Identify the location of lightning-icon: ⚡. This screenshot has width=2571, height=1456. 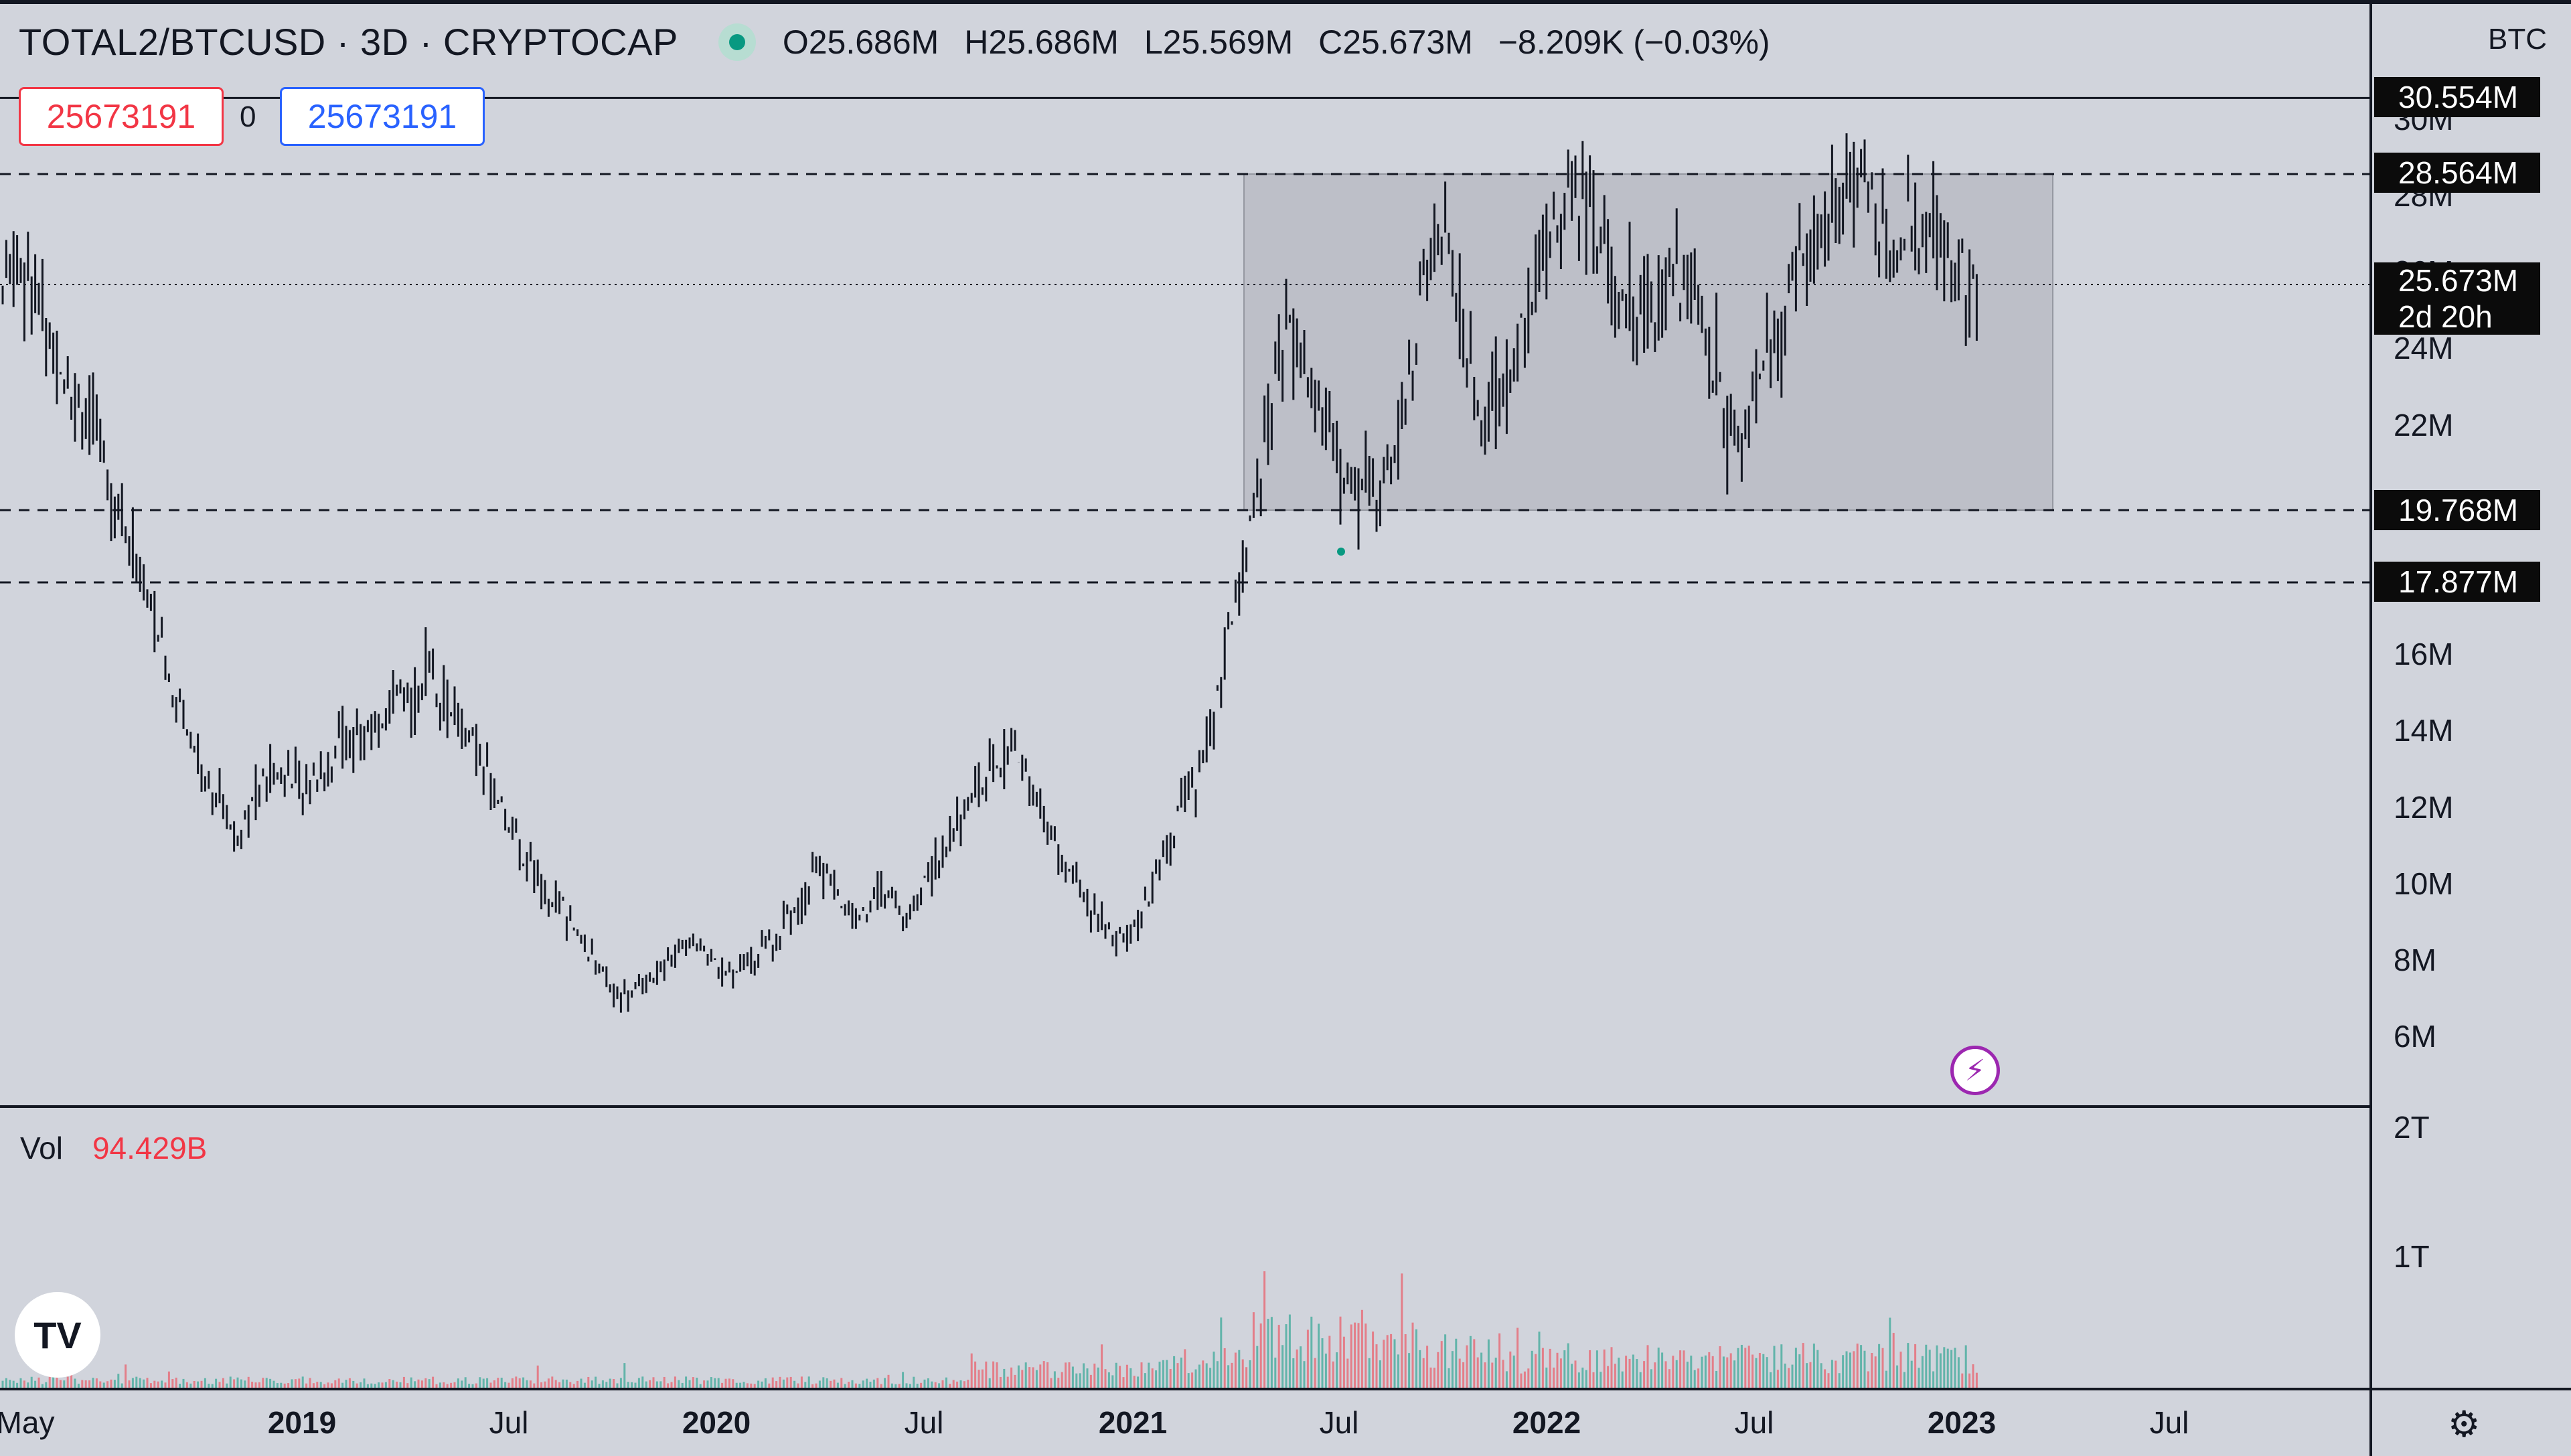
(1975, 1070).